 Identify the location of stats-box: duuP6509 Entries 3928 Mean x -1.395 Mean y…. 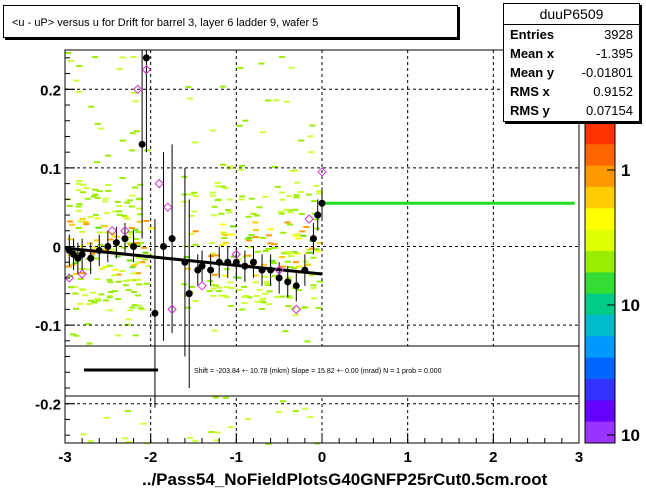
(571, 62).